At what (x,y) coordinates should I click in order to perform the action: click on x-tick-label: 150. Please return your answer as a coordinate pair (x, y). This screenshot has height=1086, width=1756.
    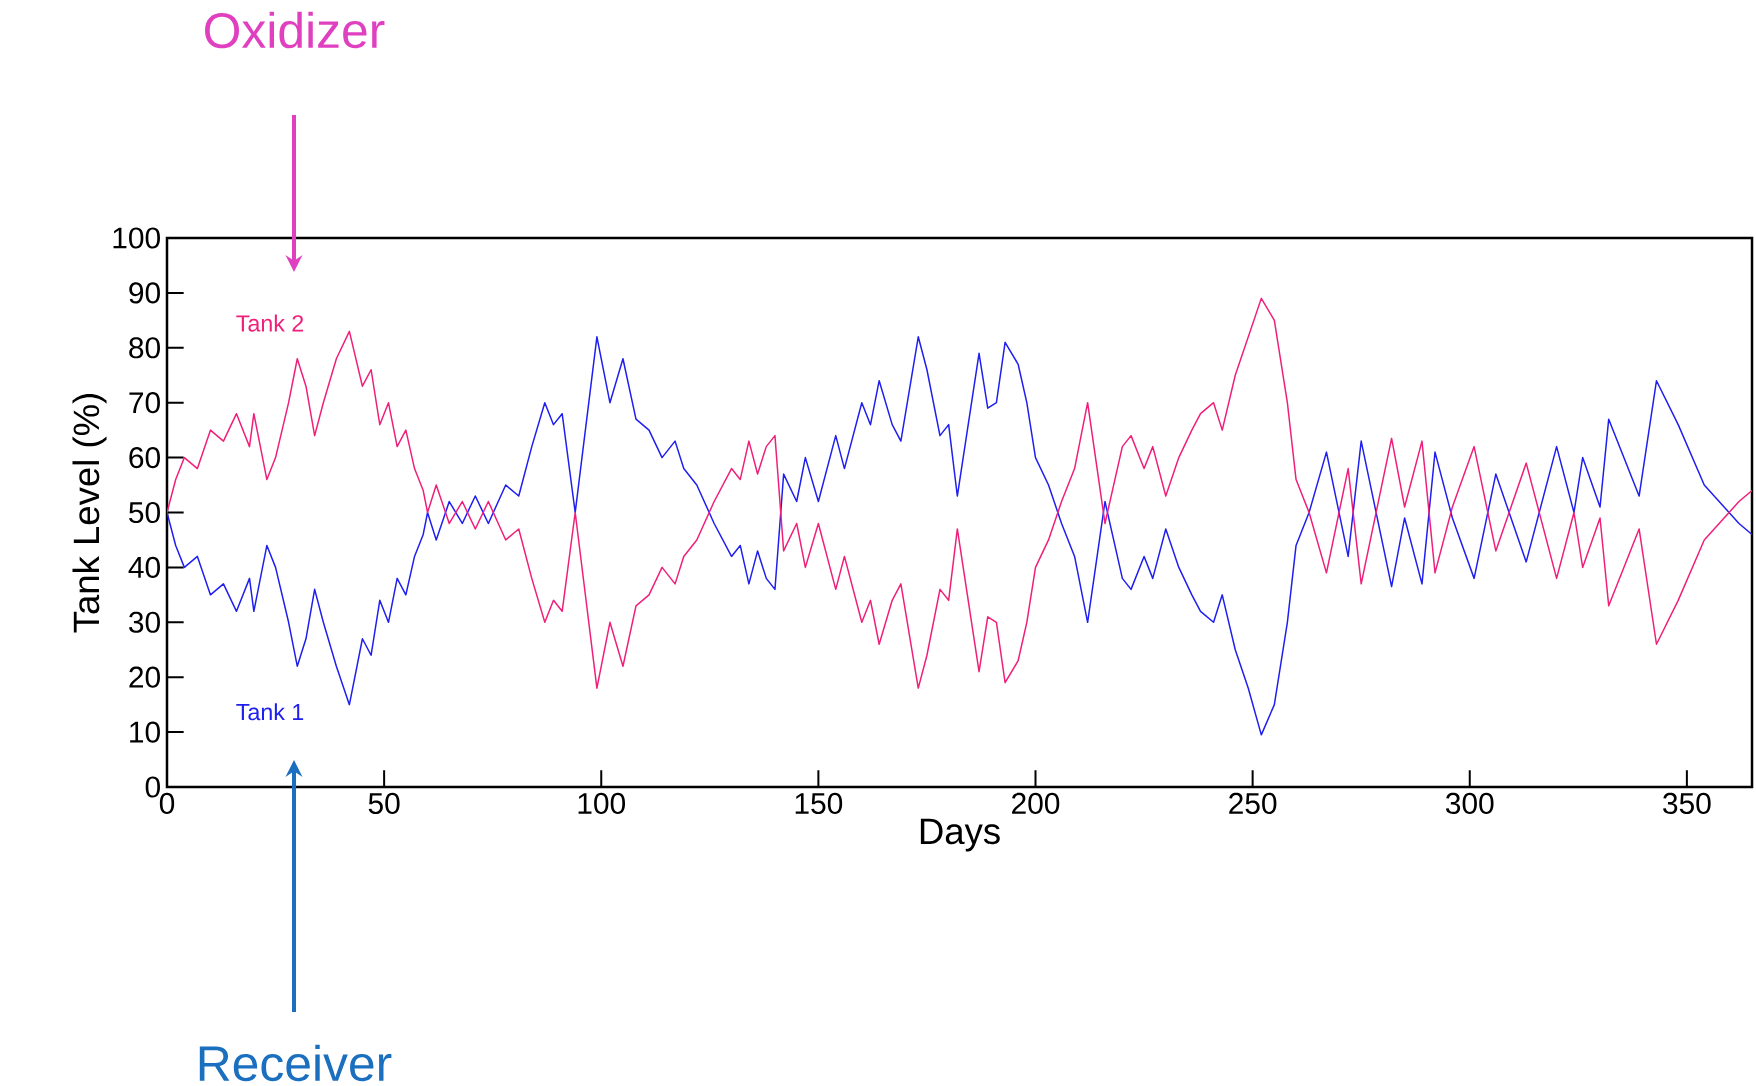
    Looking at the image, I should click on (819, 803).